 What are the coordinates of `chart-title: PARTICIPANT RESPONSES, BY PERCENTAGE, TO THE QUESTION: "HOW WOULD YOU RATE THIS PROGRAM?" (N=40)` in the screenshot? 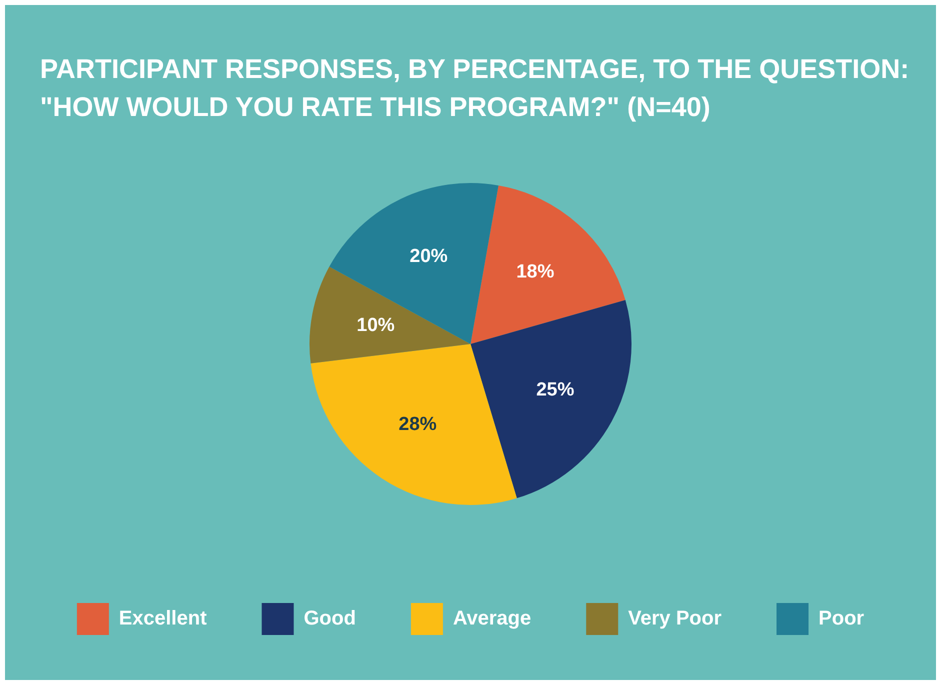 It's located at (475, 88).